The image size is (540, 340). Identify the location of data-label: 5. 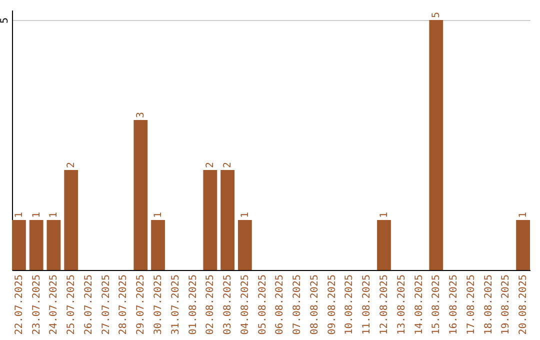
(436, 15).